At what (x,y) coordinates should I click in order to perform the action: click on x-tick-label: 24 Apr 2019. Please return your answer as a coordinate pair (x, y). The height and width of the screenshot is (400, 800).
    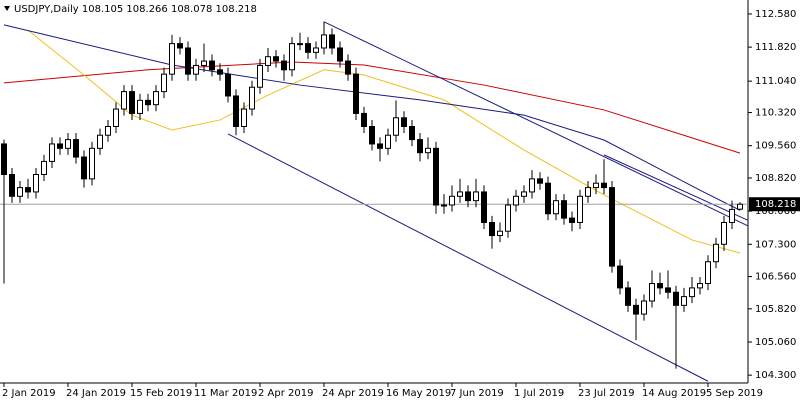
    Looking at the image, I should click on (353, 393).